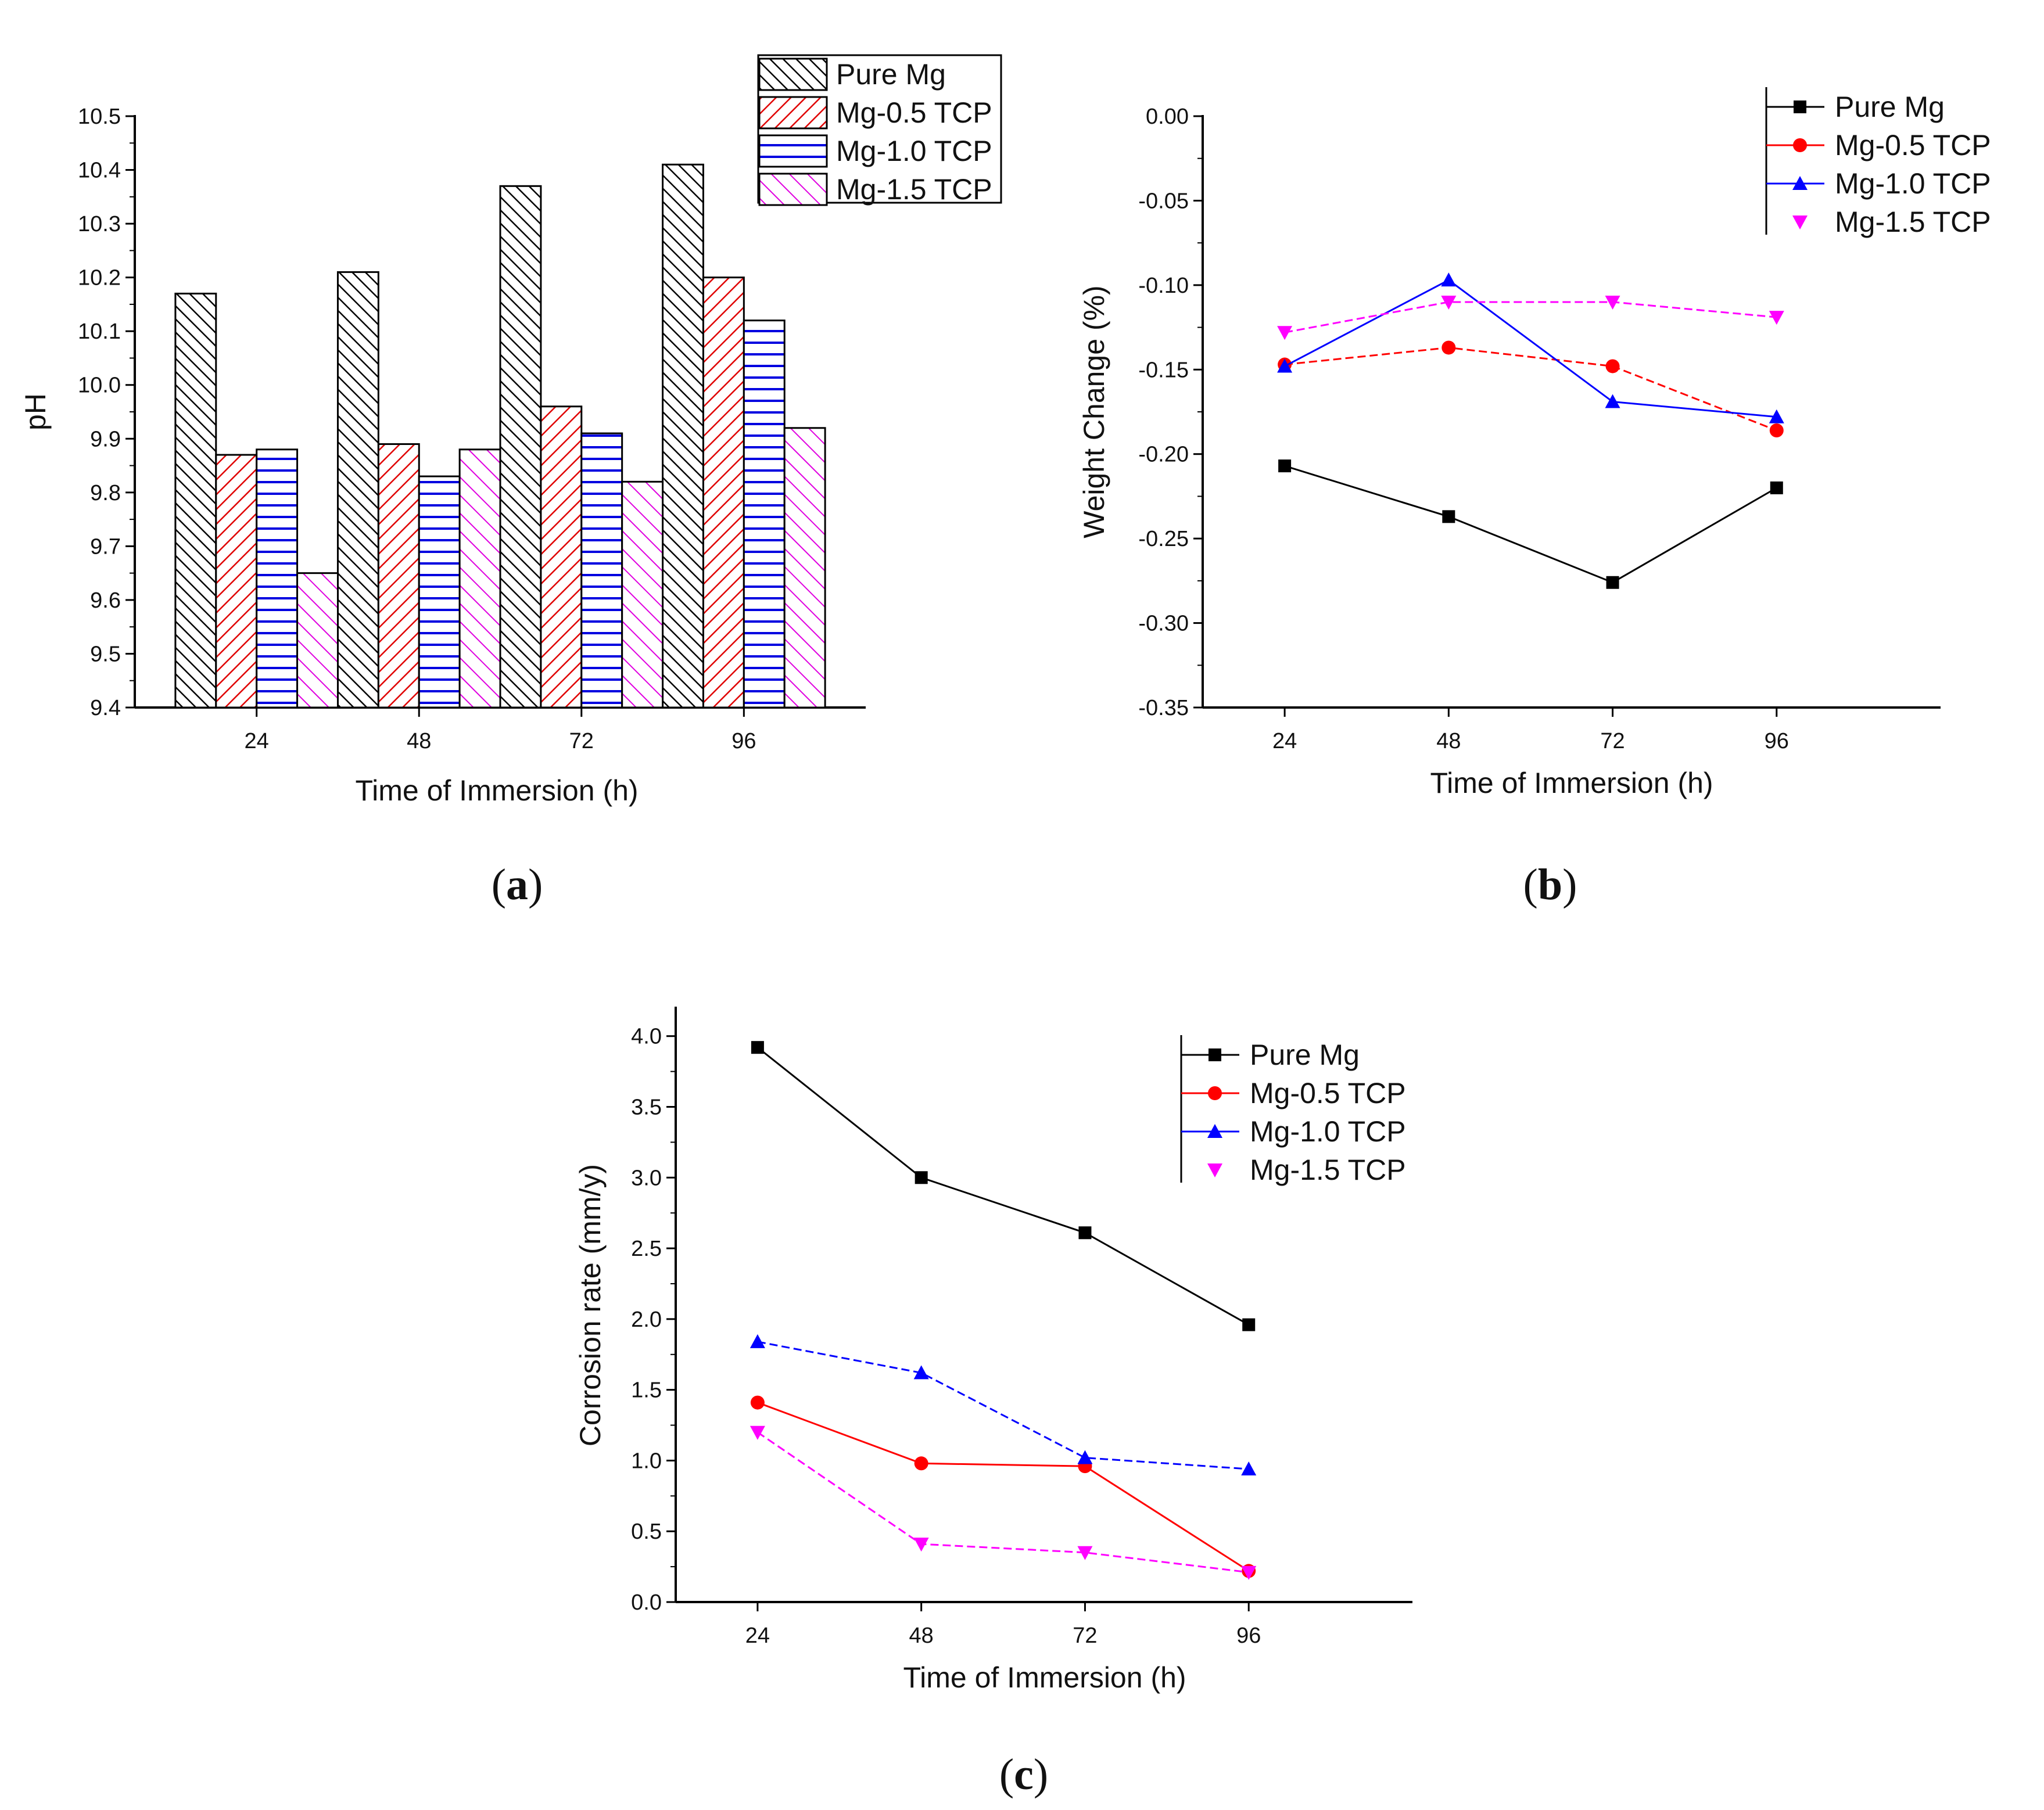 This screenshot has height=1810, width=2044. What do you see at coordinates (106, 600) in the screenshot?
I see `y-tick-label: 9.6` at bounding box center [106, 600].